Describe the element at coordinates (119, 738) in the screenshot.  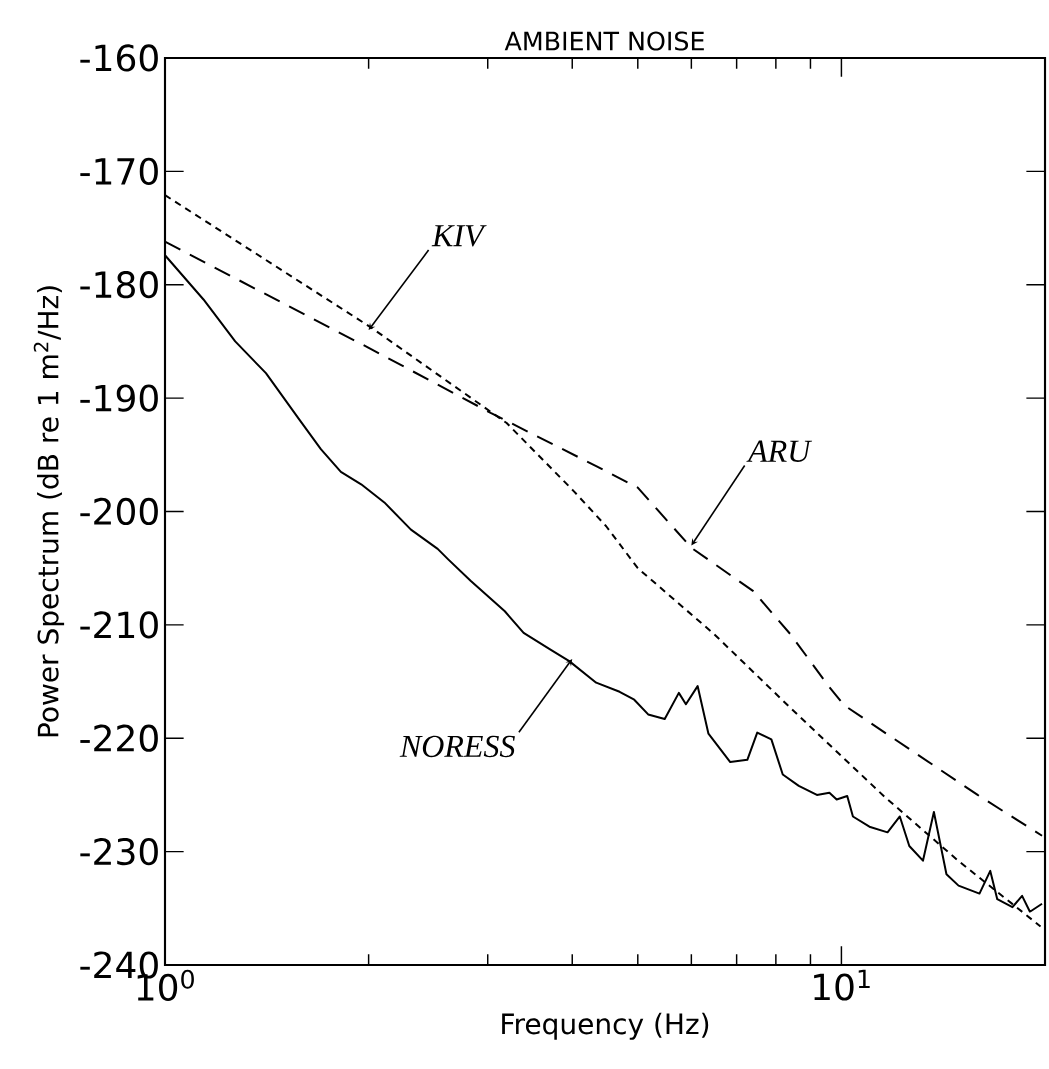
I see `y-tick-label: -220` at that location.